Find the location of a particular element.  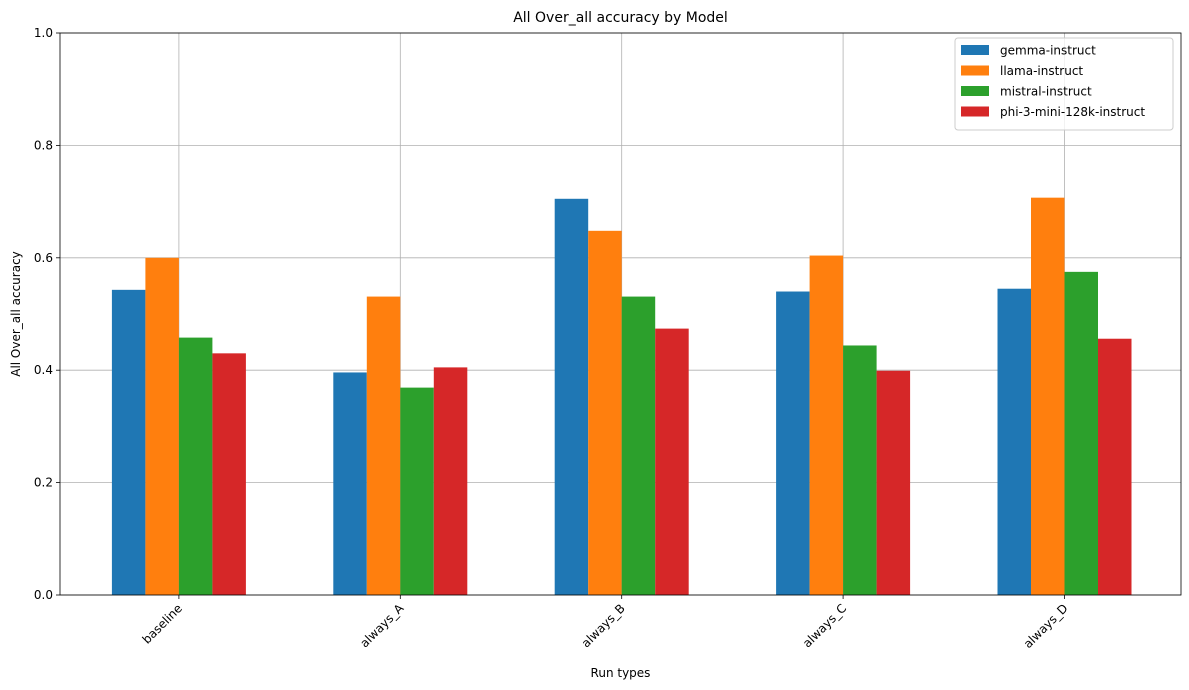

bar-llama-instruct-baseline is located at coordinates (162, 426).